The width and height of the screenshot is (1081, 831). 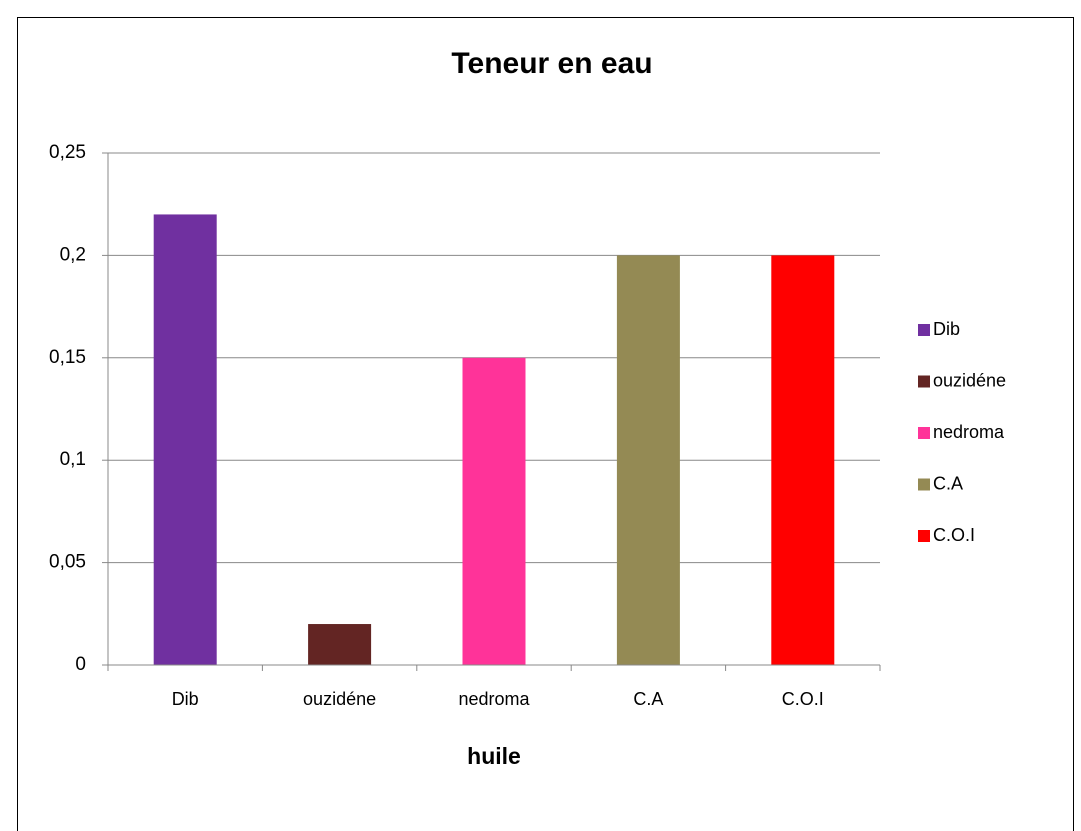 I want to click on legend-label: nedroma, so click(x=969, y=432).